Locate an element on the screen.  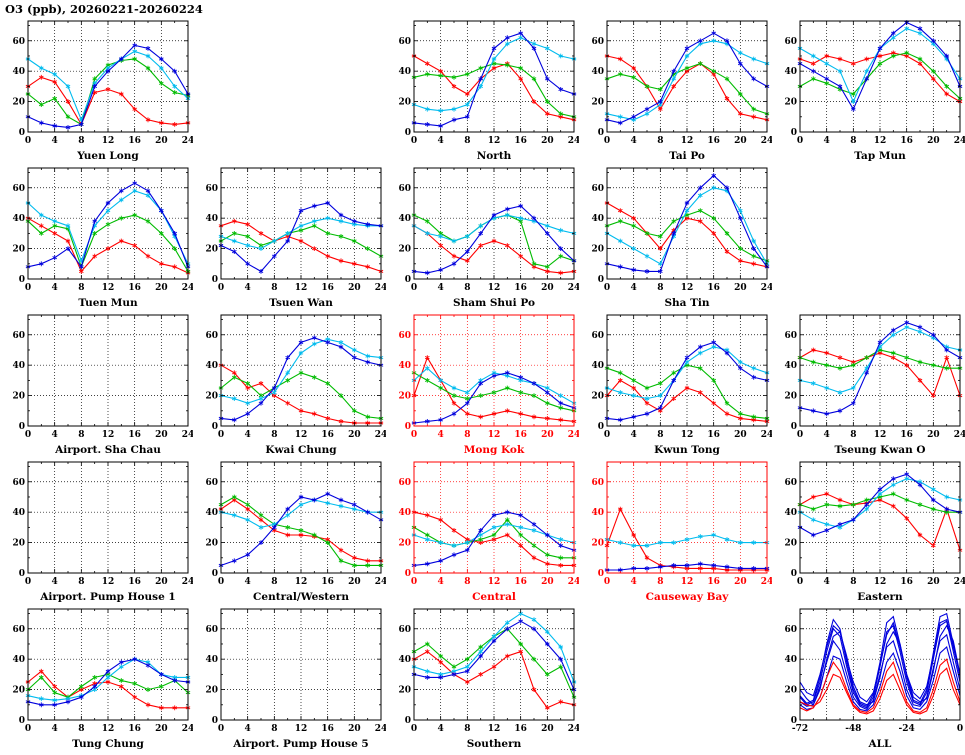
chart-panel-eastern: 0 4 8 12 16 20 24 0 20 40 60 Eastern is located at coordinates (868, 530).